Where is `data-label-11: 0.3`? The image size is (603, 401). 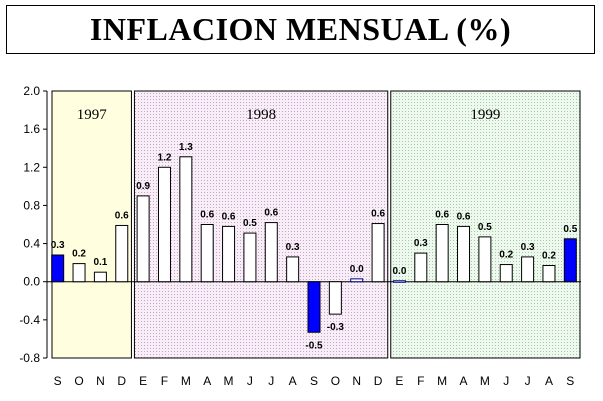
data-label-11: 0.3 is located at coordinates (293, 247).